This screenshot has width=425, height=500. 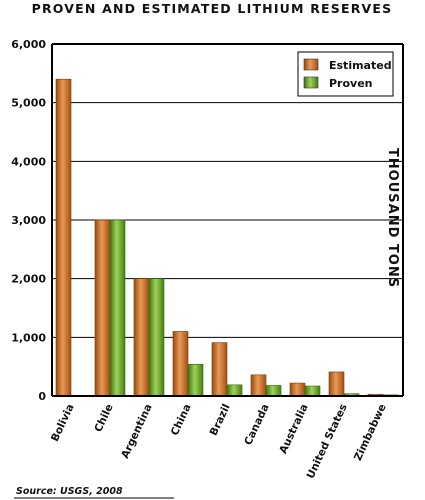 What do you see at coordinates (102, 308) in the screenshot?
I see `bar-estimated-chile` at bounding box center [102, 308].